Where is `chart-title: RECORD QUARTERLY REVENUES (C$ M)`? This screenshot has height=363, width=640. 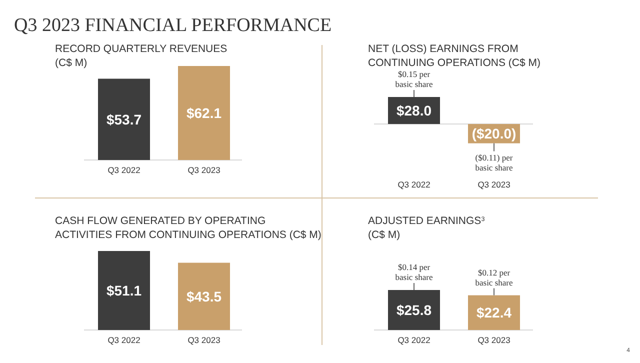 chart-title: RECORD QUARTERLY REVENUES (C$ M) is located at coordinates (141, 56).